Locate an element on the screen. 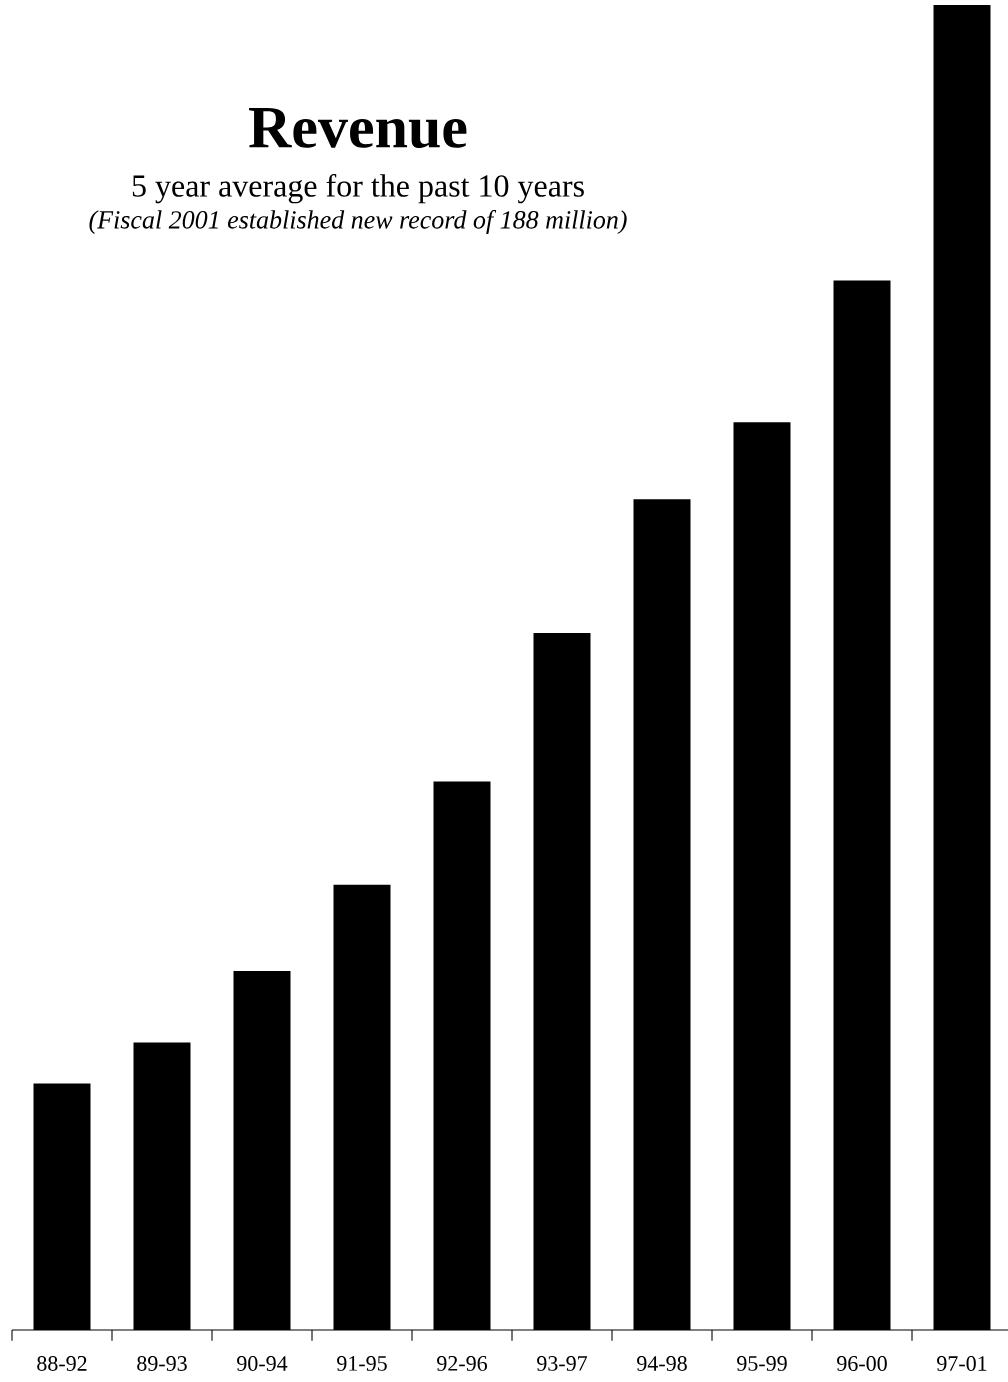 Image resolution: width=1008 pixels, height=1382 pixels. x-tick-label: 95-99 is located at coordinates (762, 1363).